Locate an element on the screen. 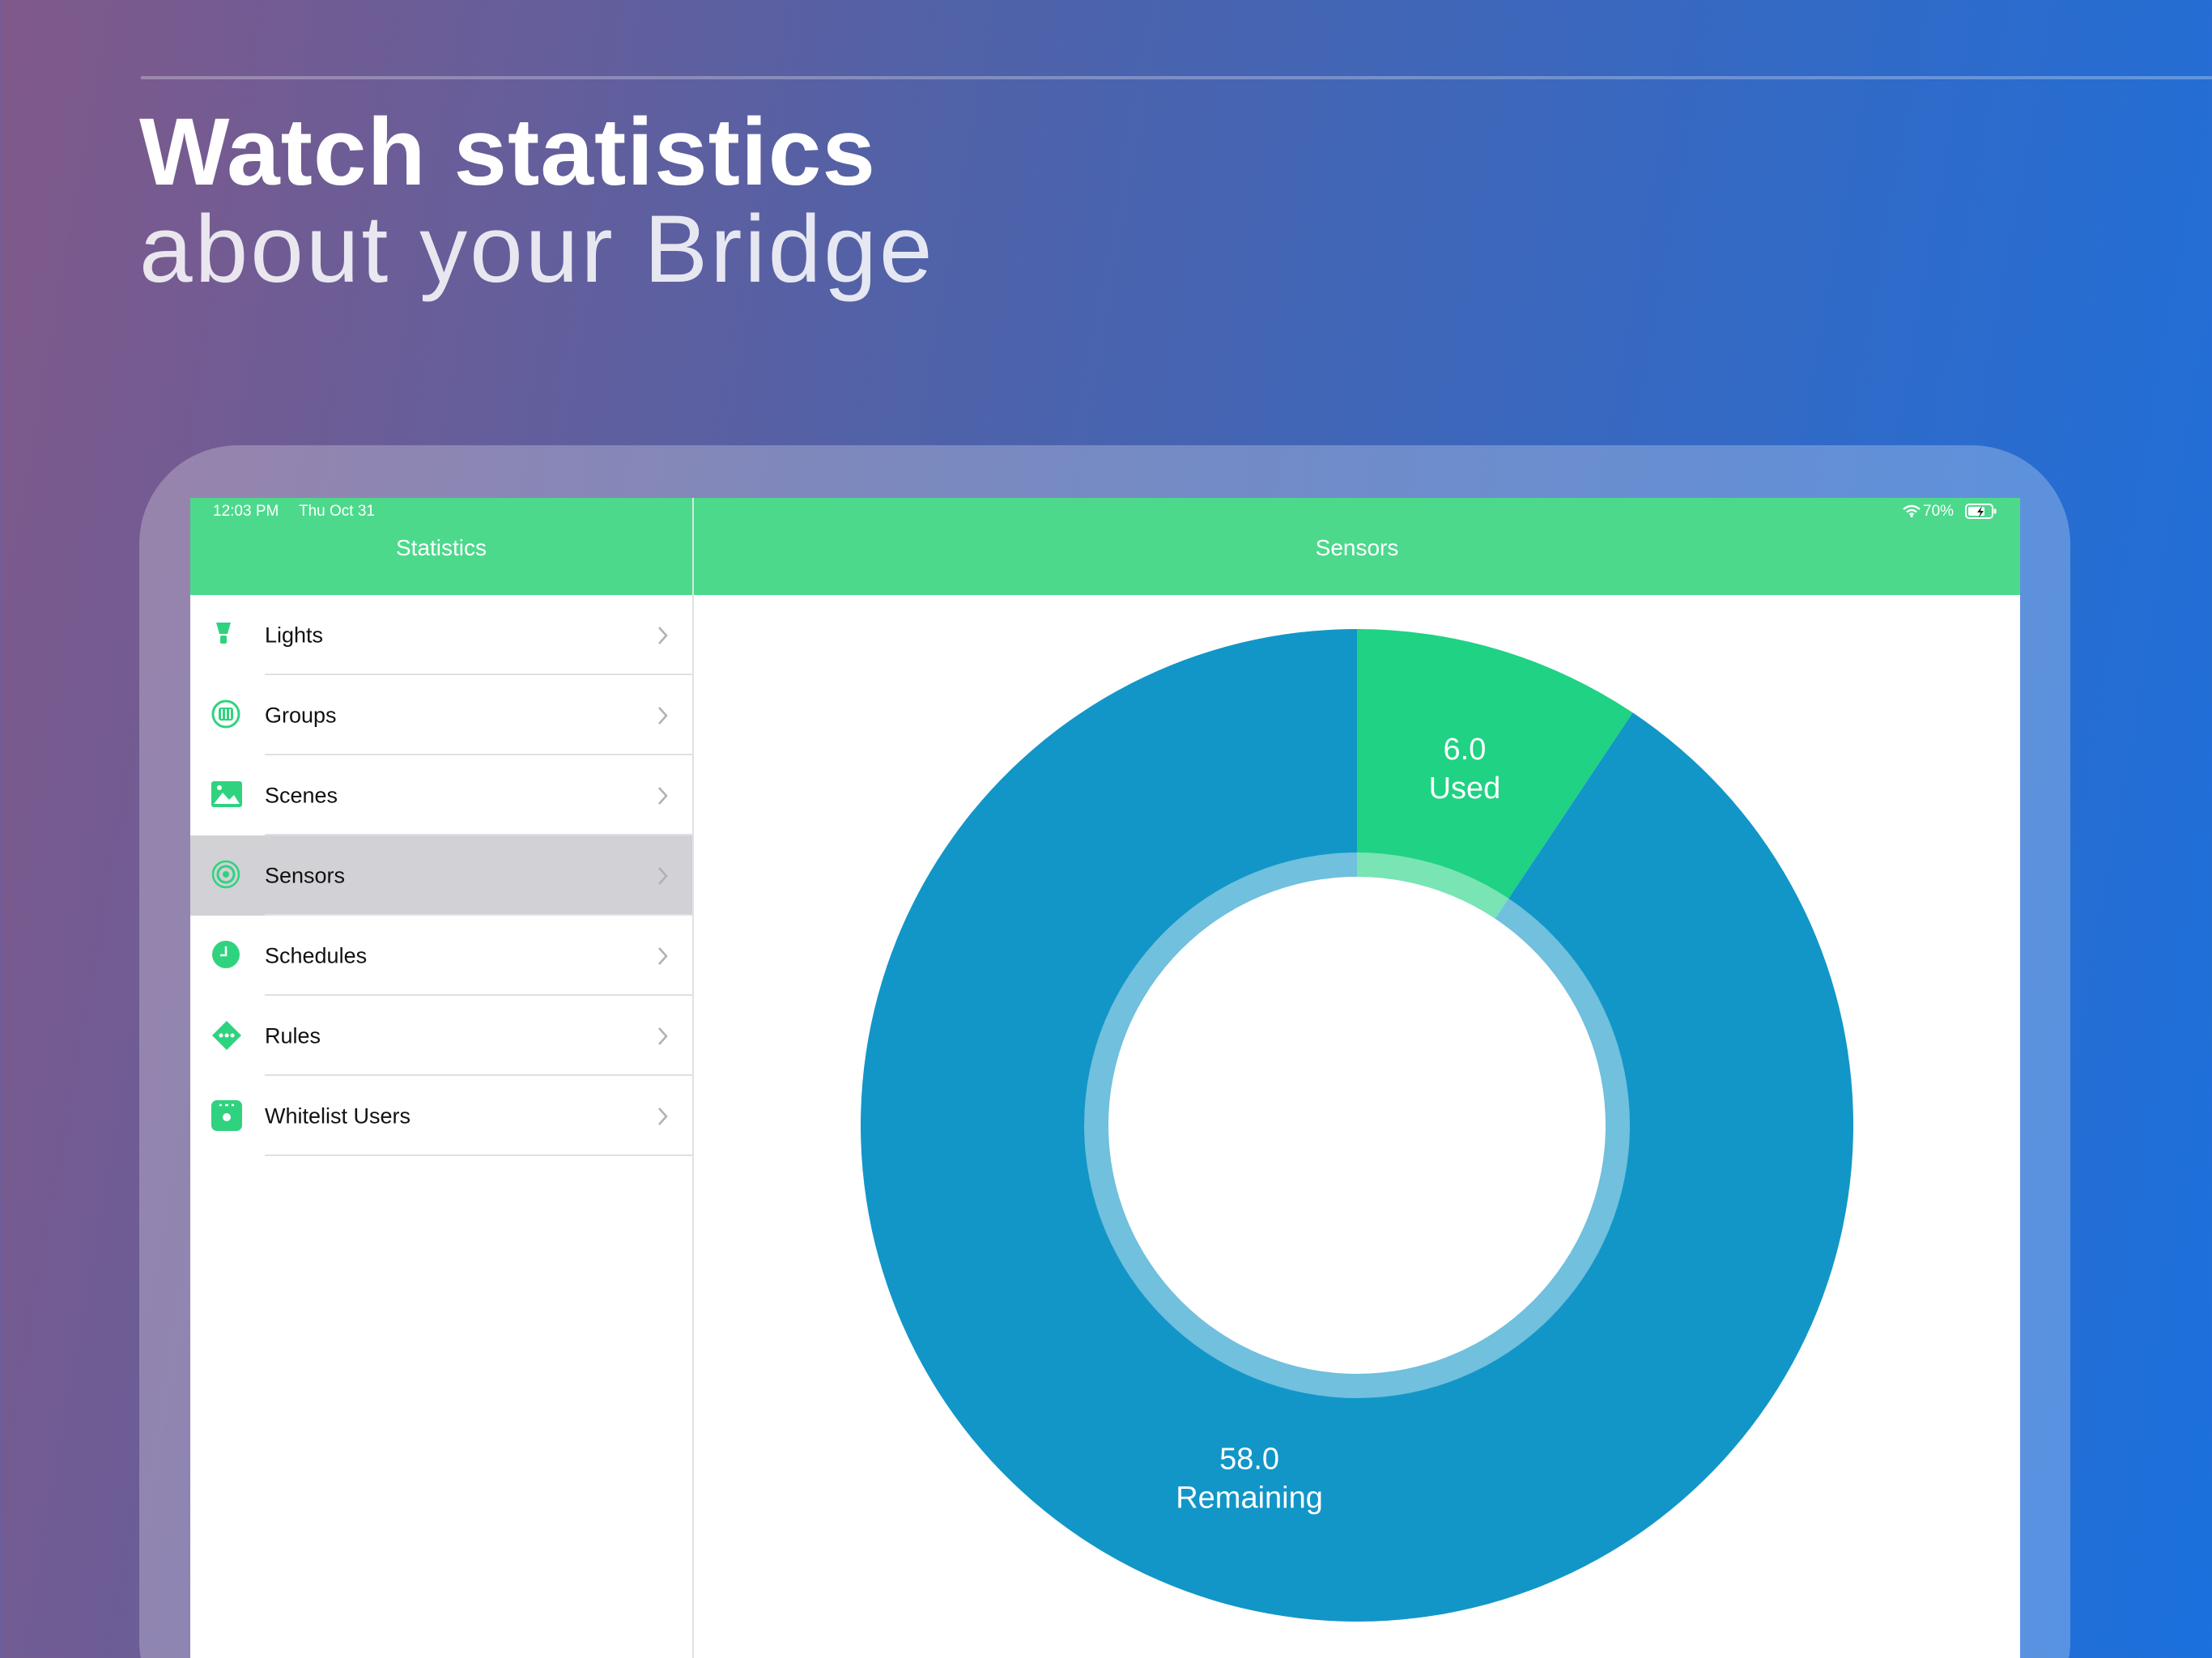  sidebar-row: Scenes is located at coordinates (441, 795).